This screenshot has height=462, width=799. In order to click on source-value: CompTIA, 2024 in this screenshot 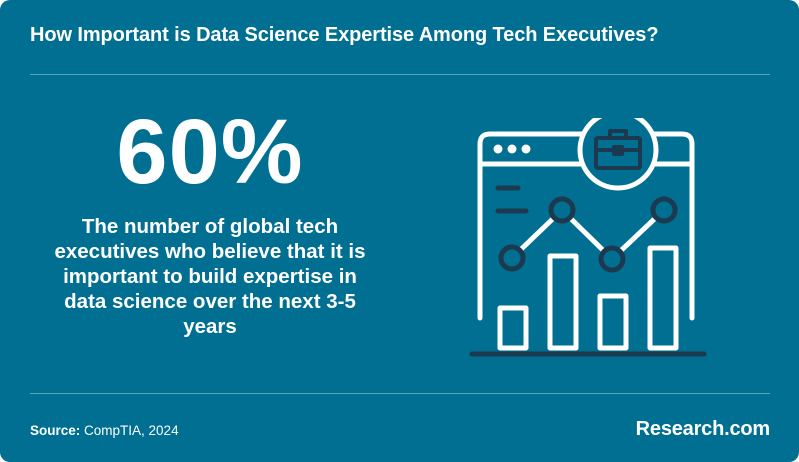, I will do `click(131, 430)`.